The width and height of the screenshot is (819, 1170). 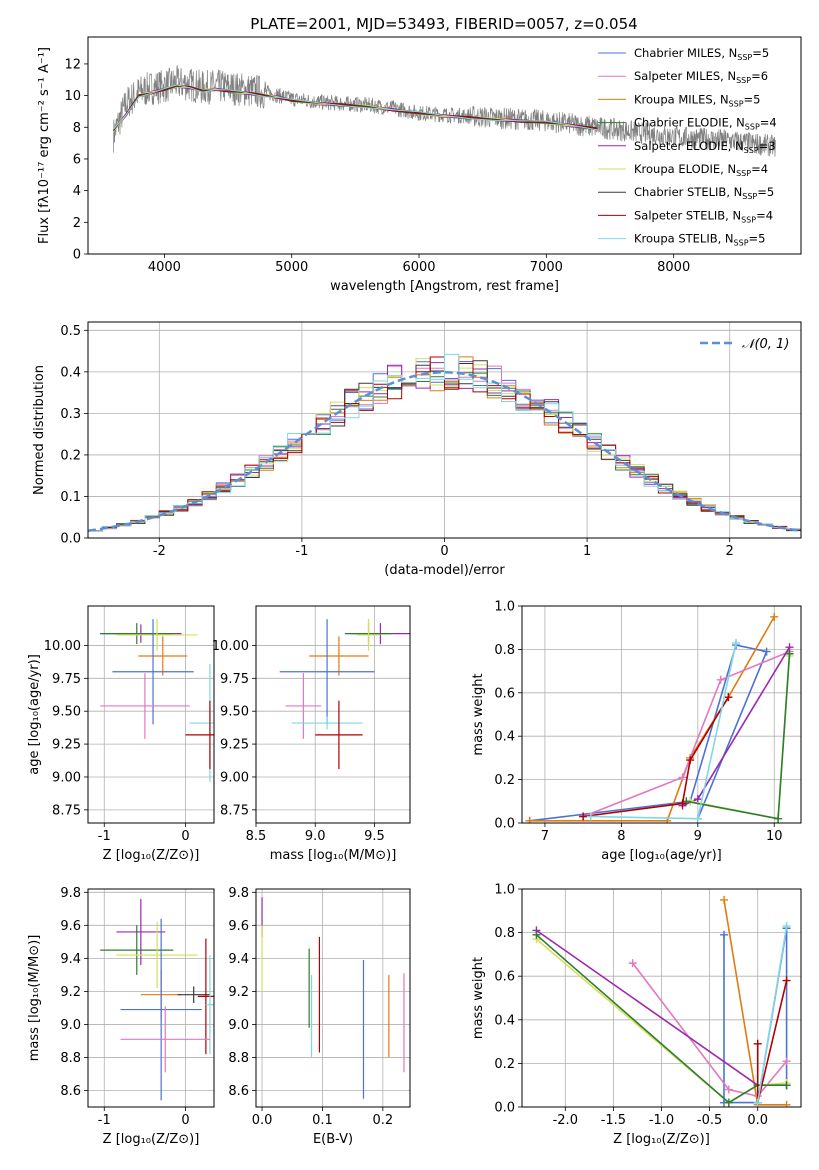 I want to click on y-tick-label: 9.8, so click(x=238, y=893).